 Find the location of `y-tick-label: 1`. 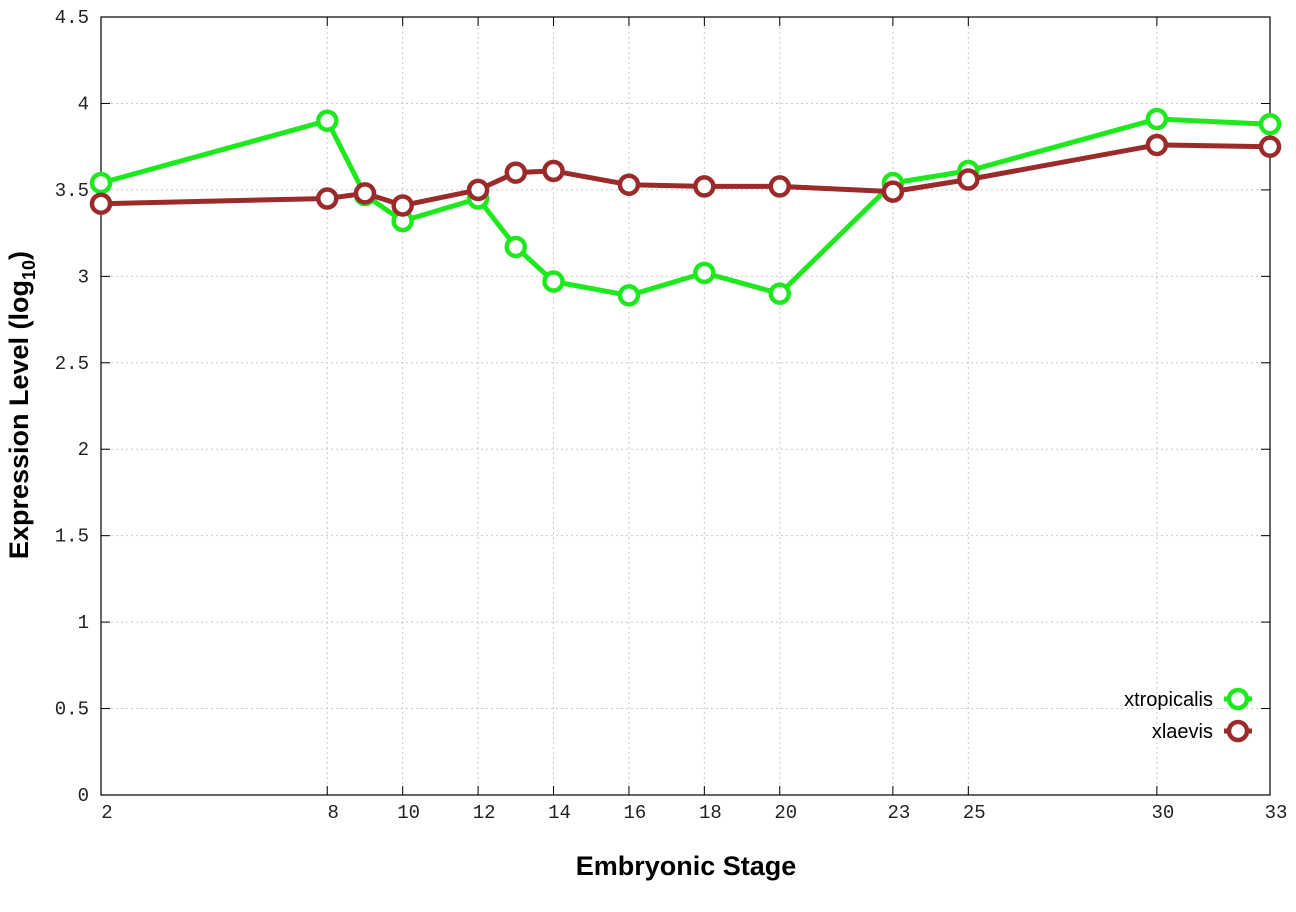

y-tick-label: 1 is located at coordinates (83, 623).